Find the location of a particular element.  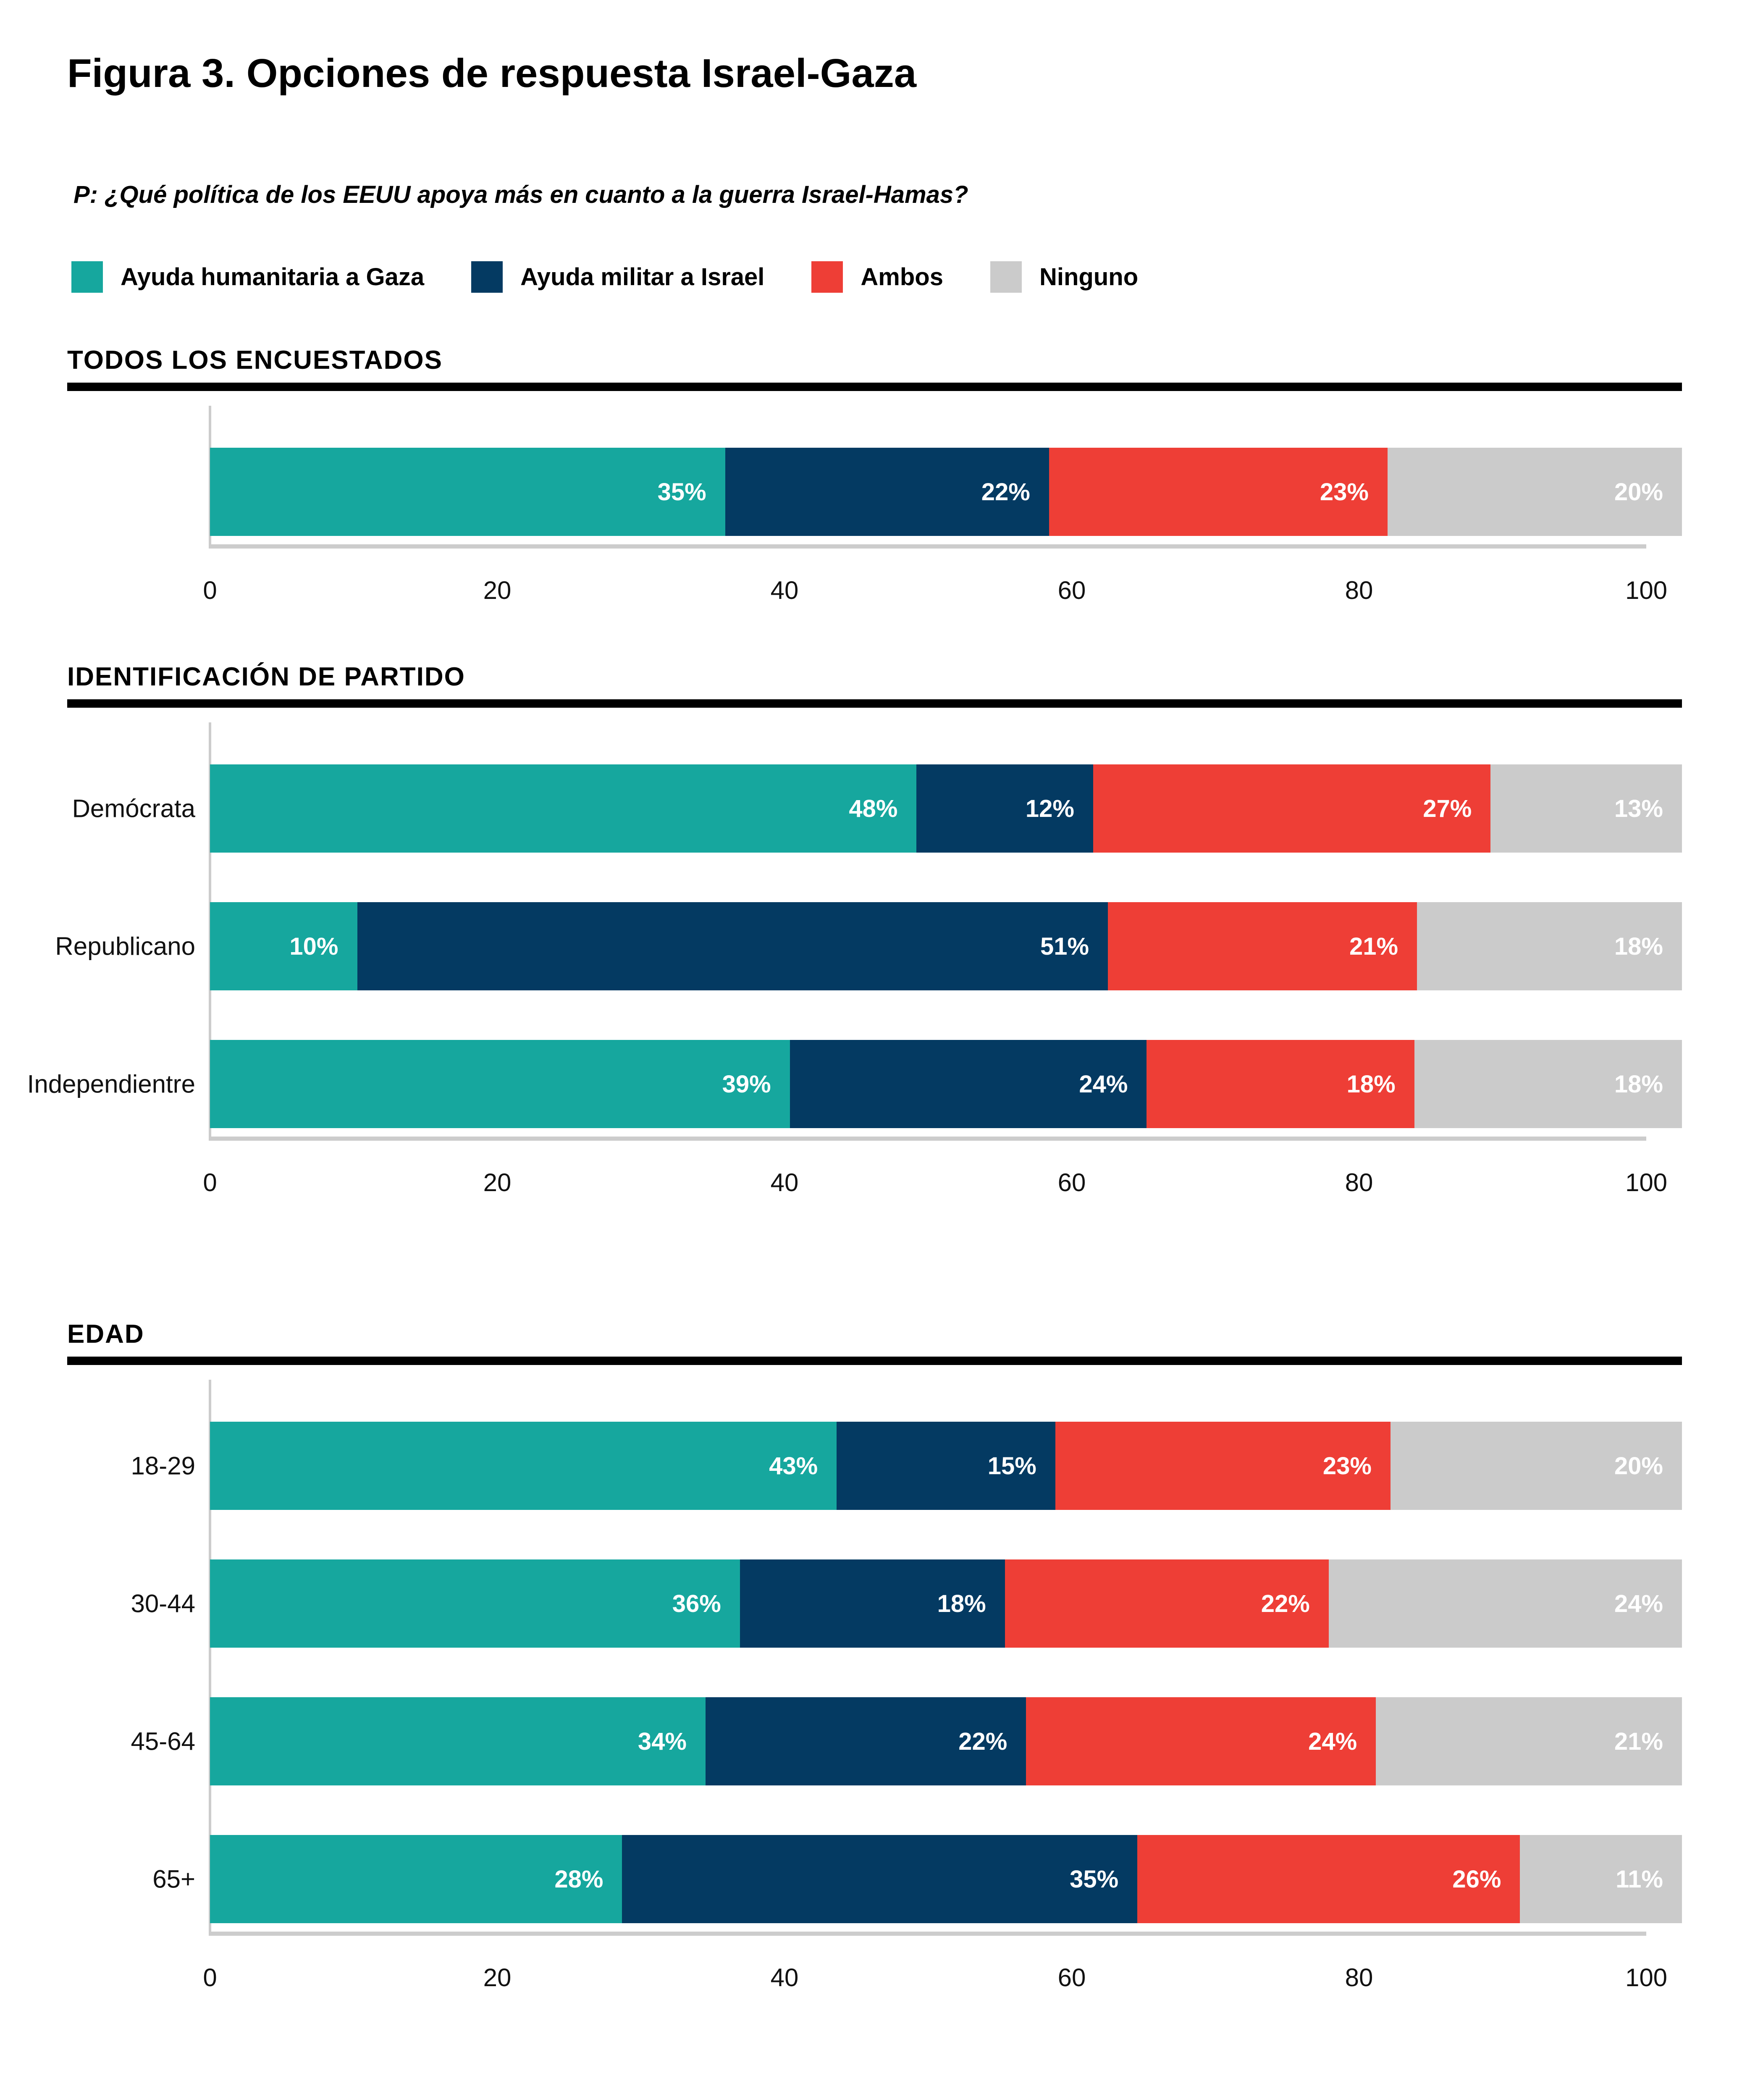

stacked-bar: 48% 12% 27% 13% is located at coordinates (946, 808).